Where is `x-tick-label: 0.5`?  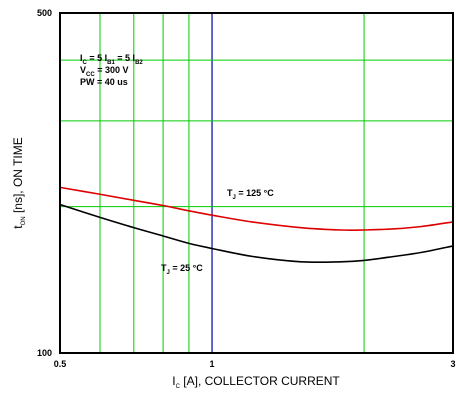
x-tick-label: 0.5 is located at coordinates (60, 364).